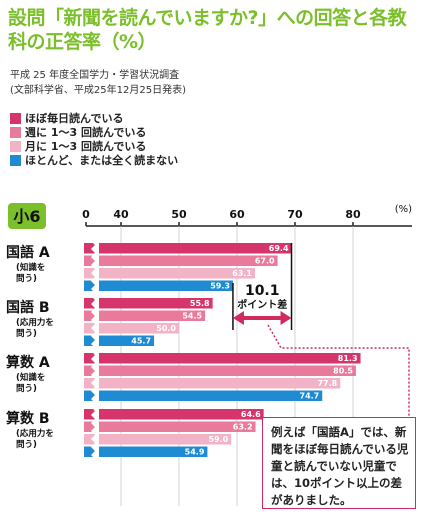  I want to click on x-tick-label: 80, so click(353, 214).